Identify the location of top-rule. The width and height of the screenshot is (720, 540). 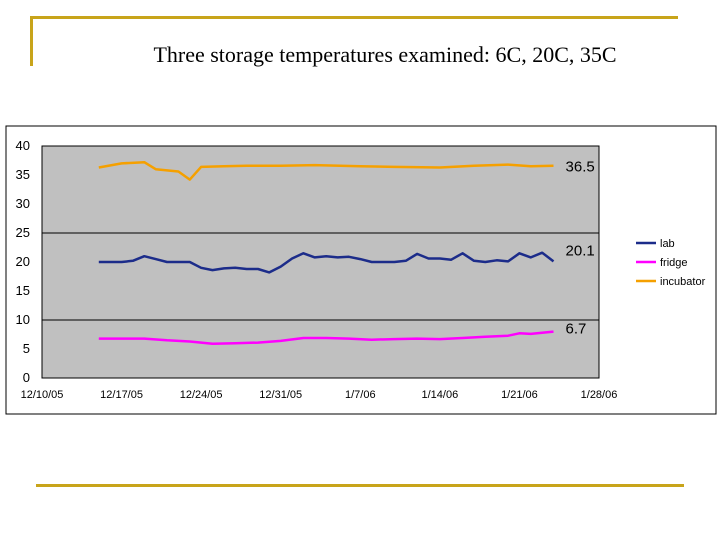
(354, 17).